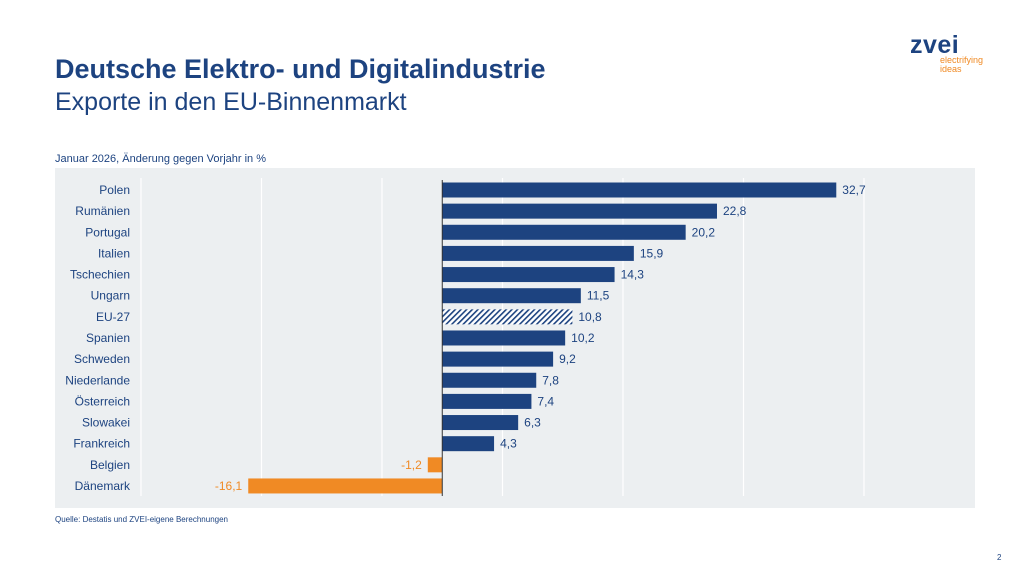 Image resolution: width=1024 pixels, height=576 pixels. What do you see at coordinates (106, 423) in the screenshot?
I see `category-label: Slowakei` at bounding box center [106, 423].